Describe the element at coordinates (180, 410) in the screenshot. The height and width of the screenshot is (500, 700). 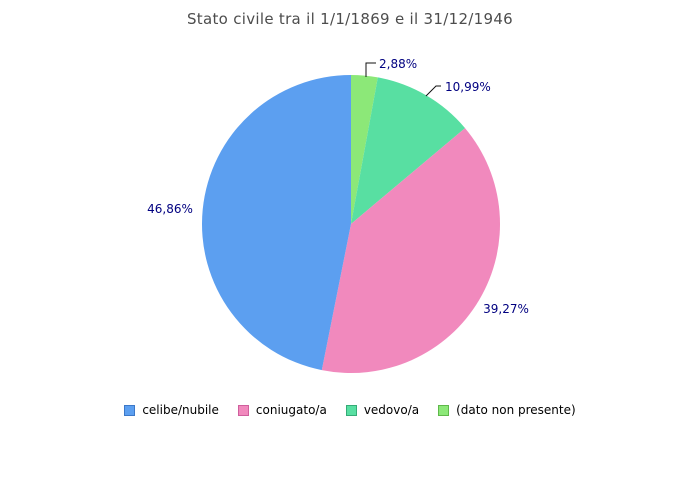
I see `legend-label-celibe-nubile: celibe/nubile` at that location.